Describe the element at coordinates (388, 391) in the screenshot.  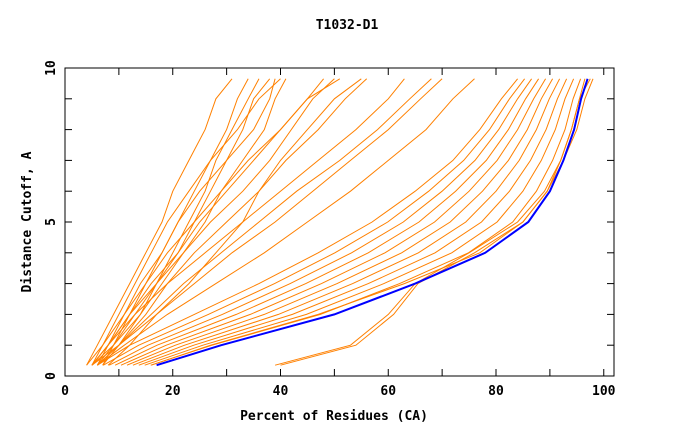
I see `x-tick-label: 60` at that location.